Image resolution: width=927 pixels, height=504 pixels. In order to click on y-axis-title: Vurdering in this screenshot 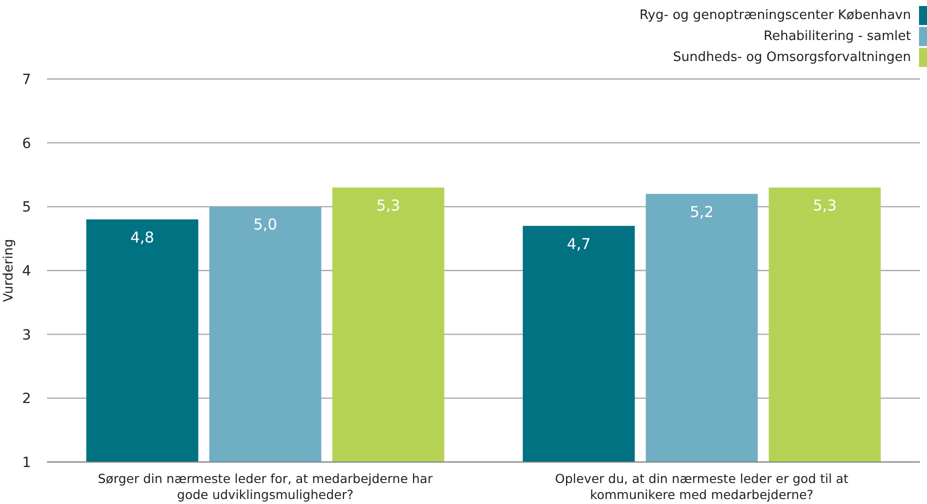, I will do `click(9, 270)`.